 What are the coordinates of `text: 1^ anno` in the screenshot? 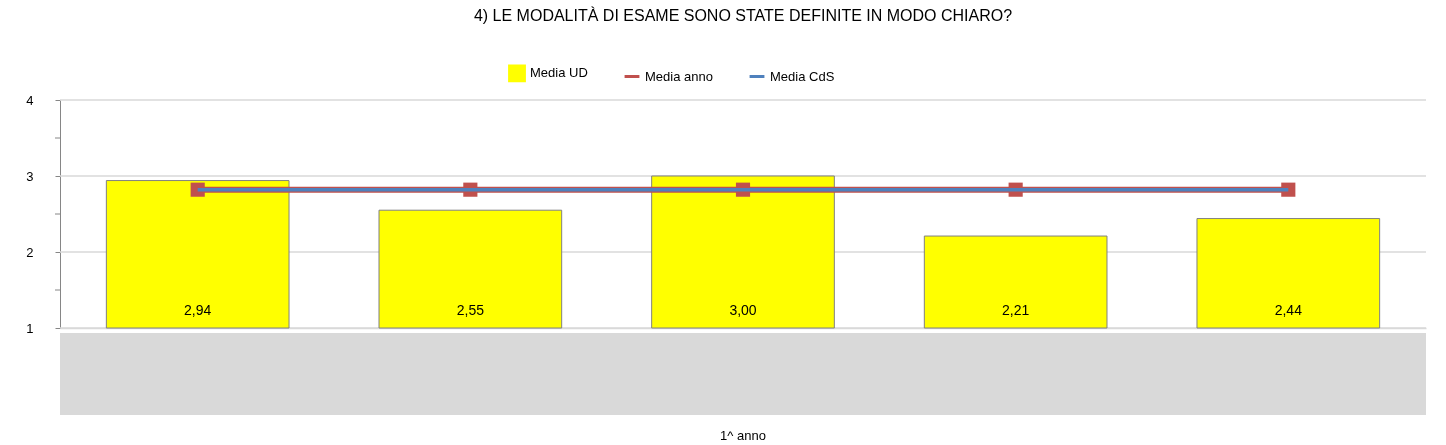 It's located at (743, 435).